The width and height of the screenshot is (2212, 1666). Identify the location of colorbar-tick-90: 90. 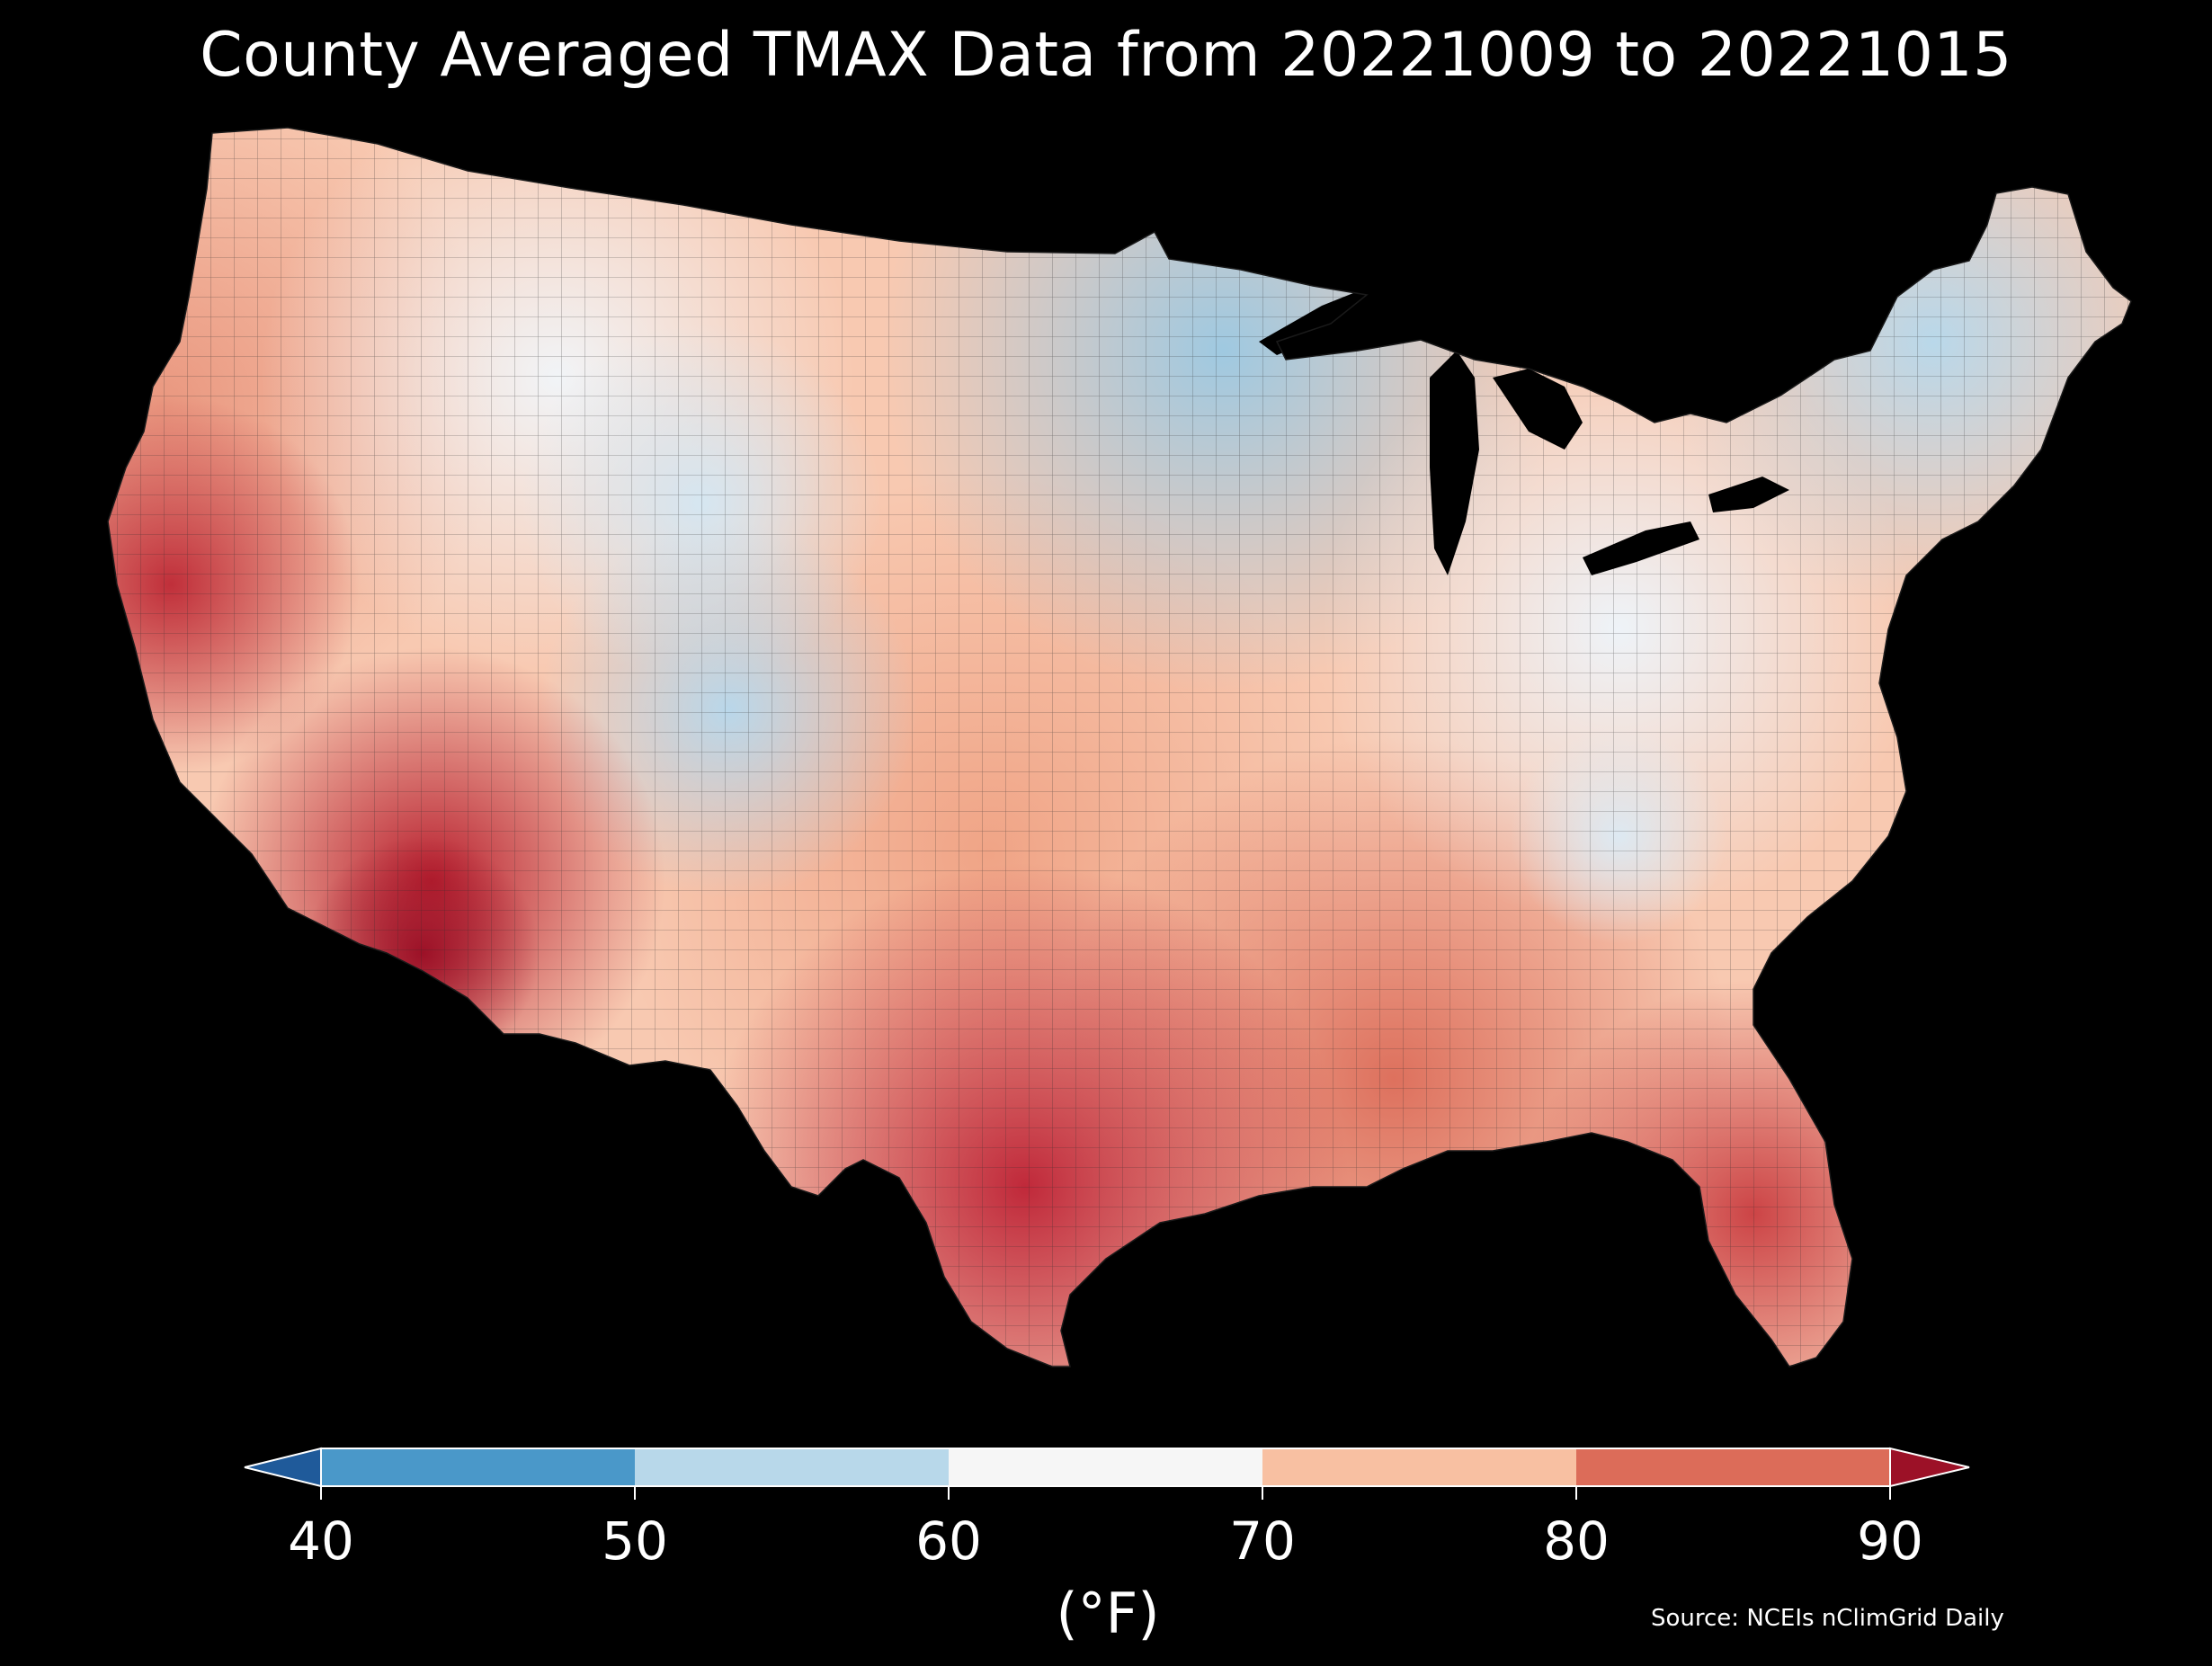
(1890, 1541).